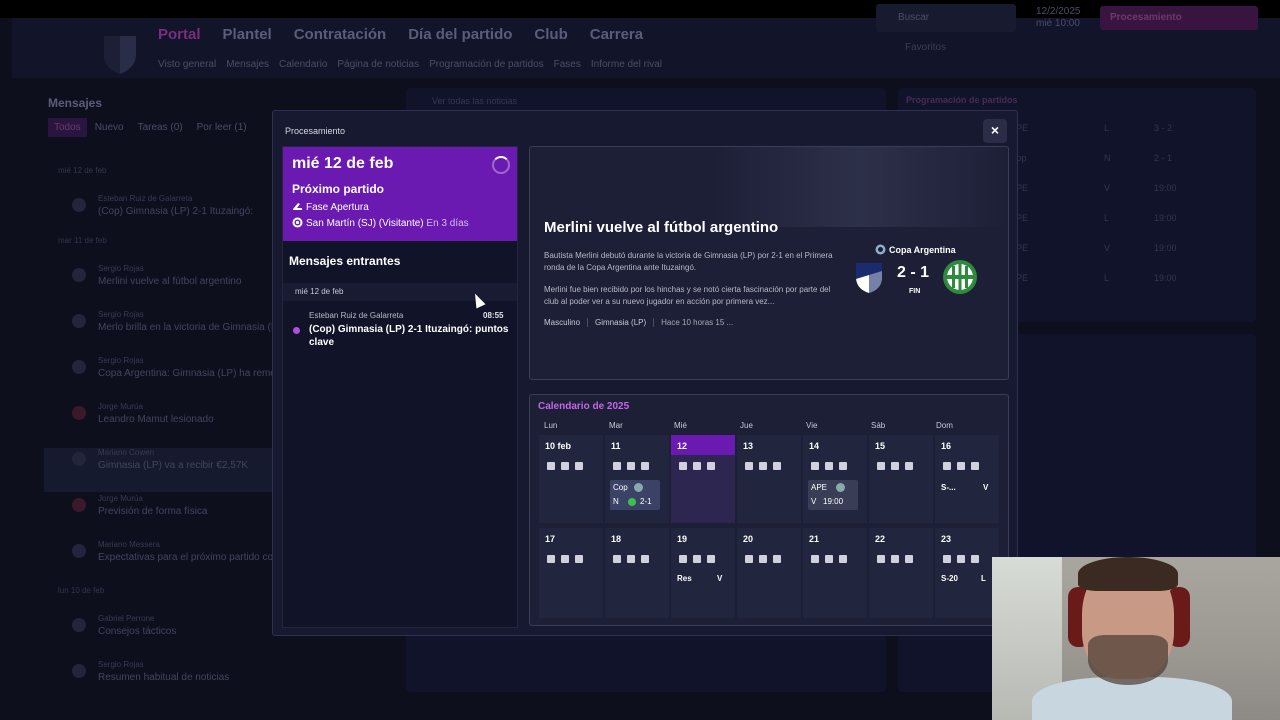 The width and height of the screenshot is (1280, 720). What do you see at coordinates (330, 207) in the screenshot?
I see `next-match-phase: Fase Apertura` at bounding box center [330, 207].